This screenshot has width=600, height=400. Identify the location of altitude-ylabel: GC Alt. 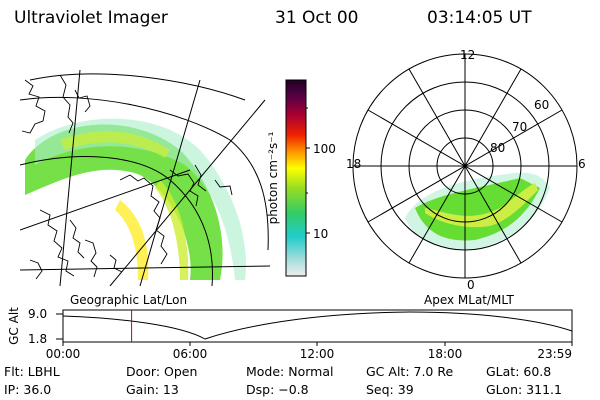
(14, 326).